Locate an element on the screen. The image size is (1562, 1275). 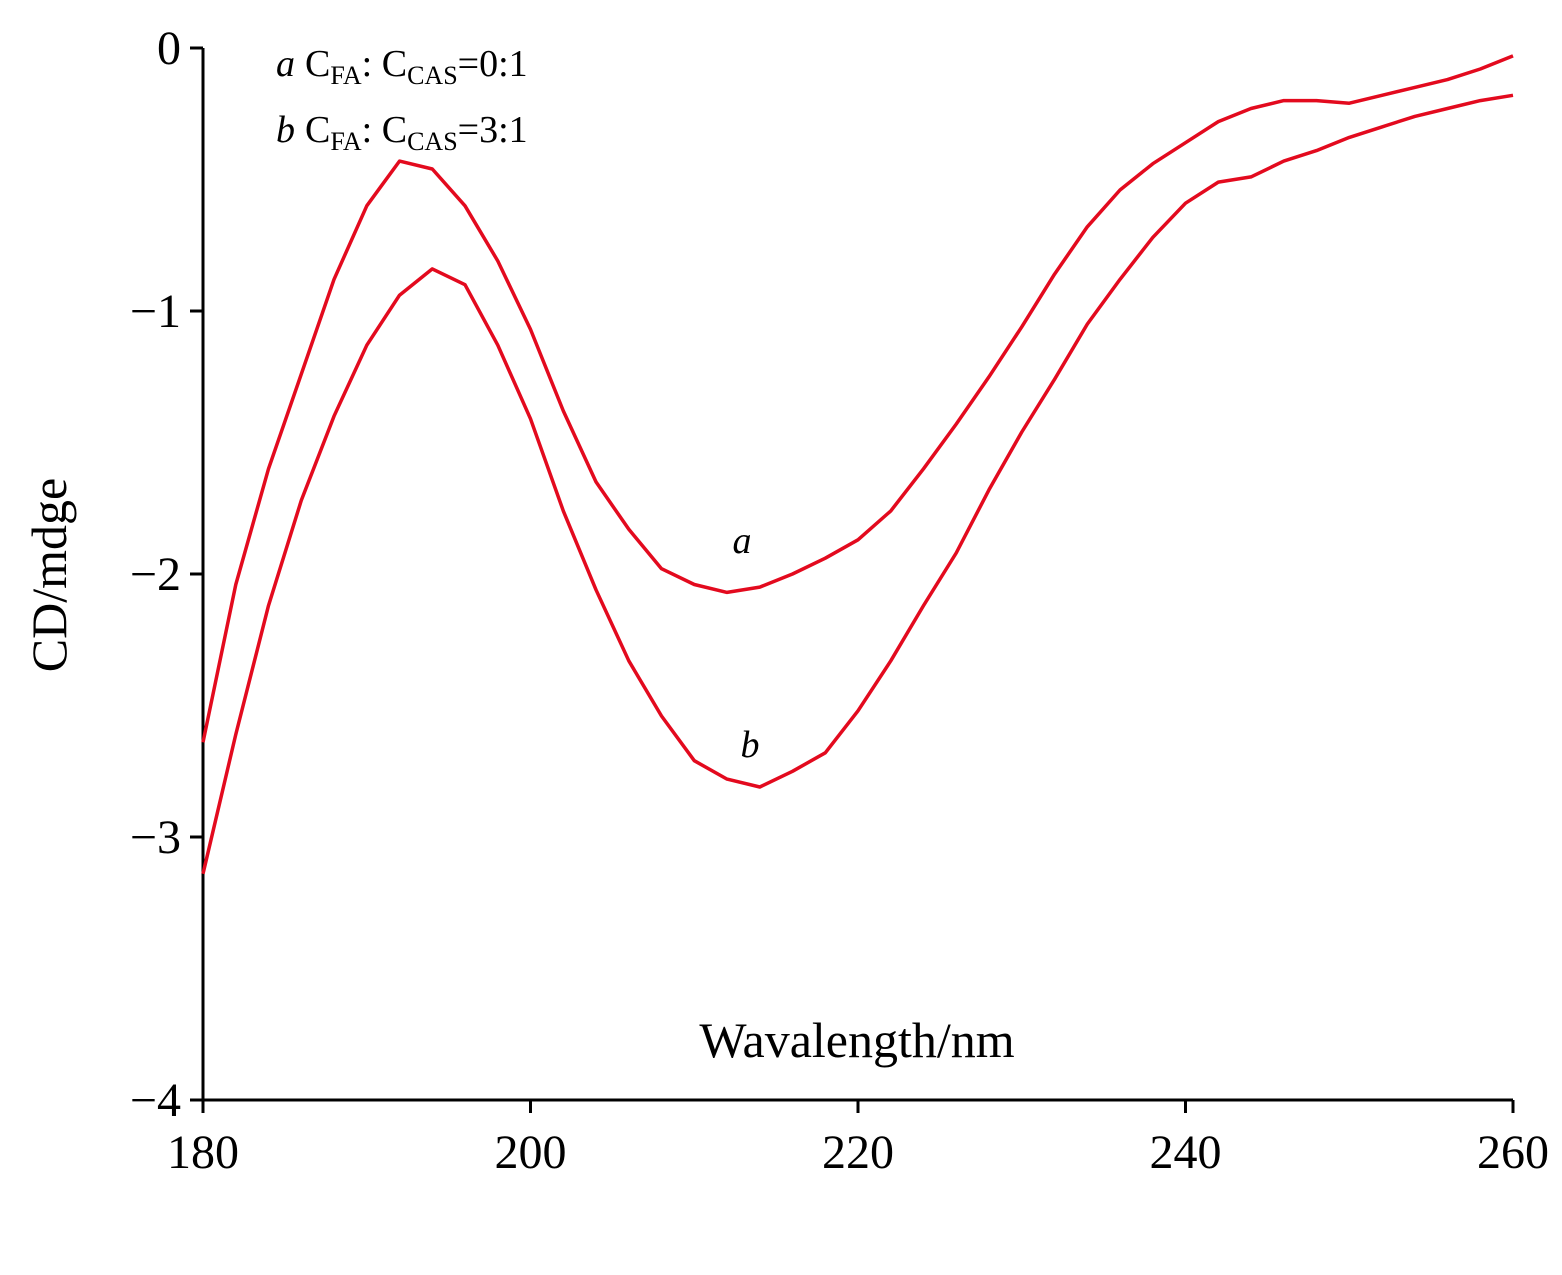
x-axis-title: Wavalength/nm is located at coordinates (856, 1040).